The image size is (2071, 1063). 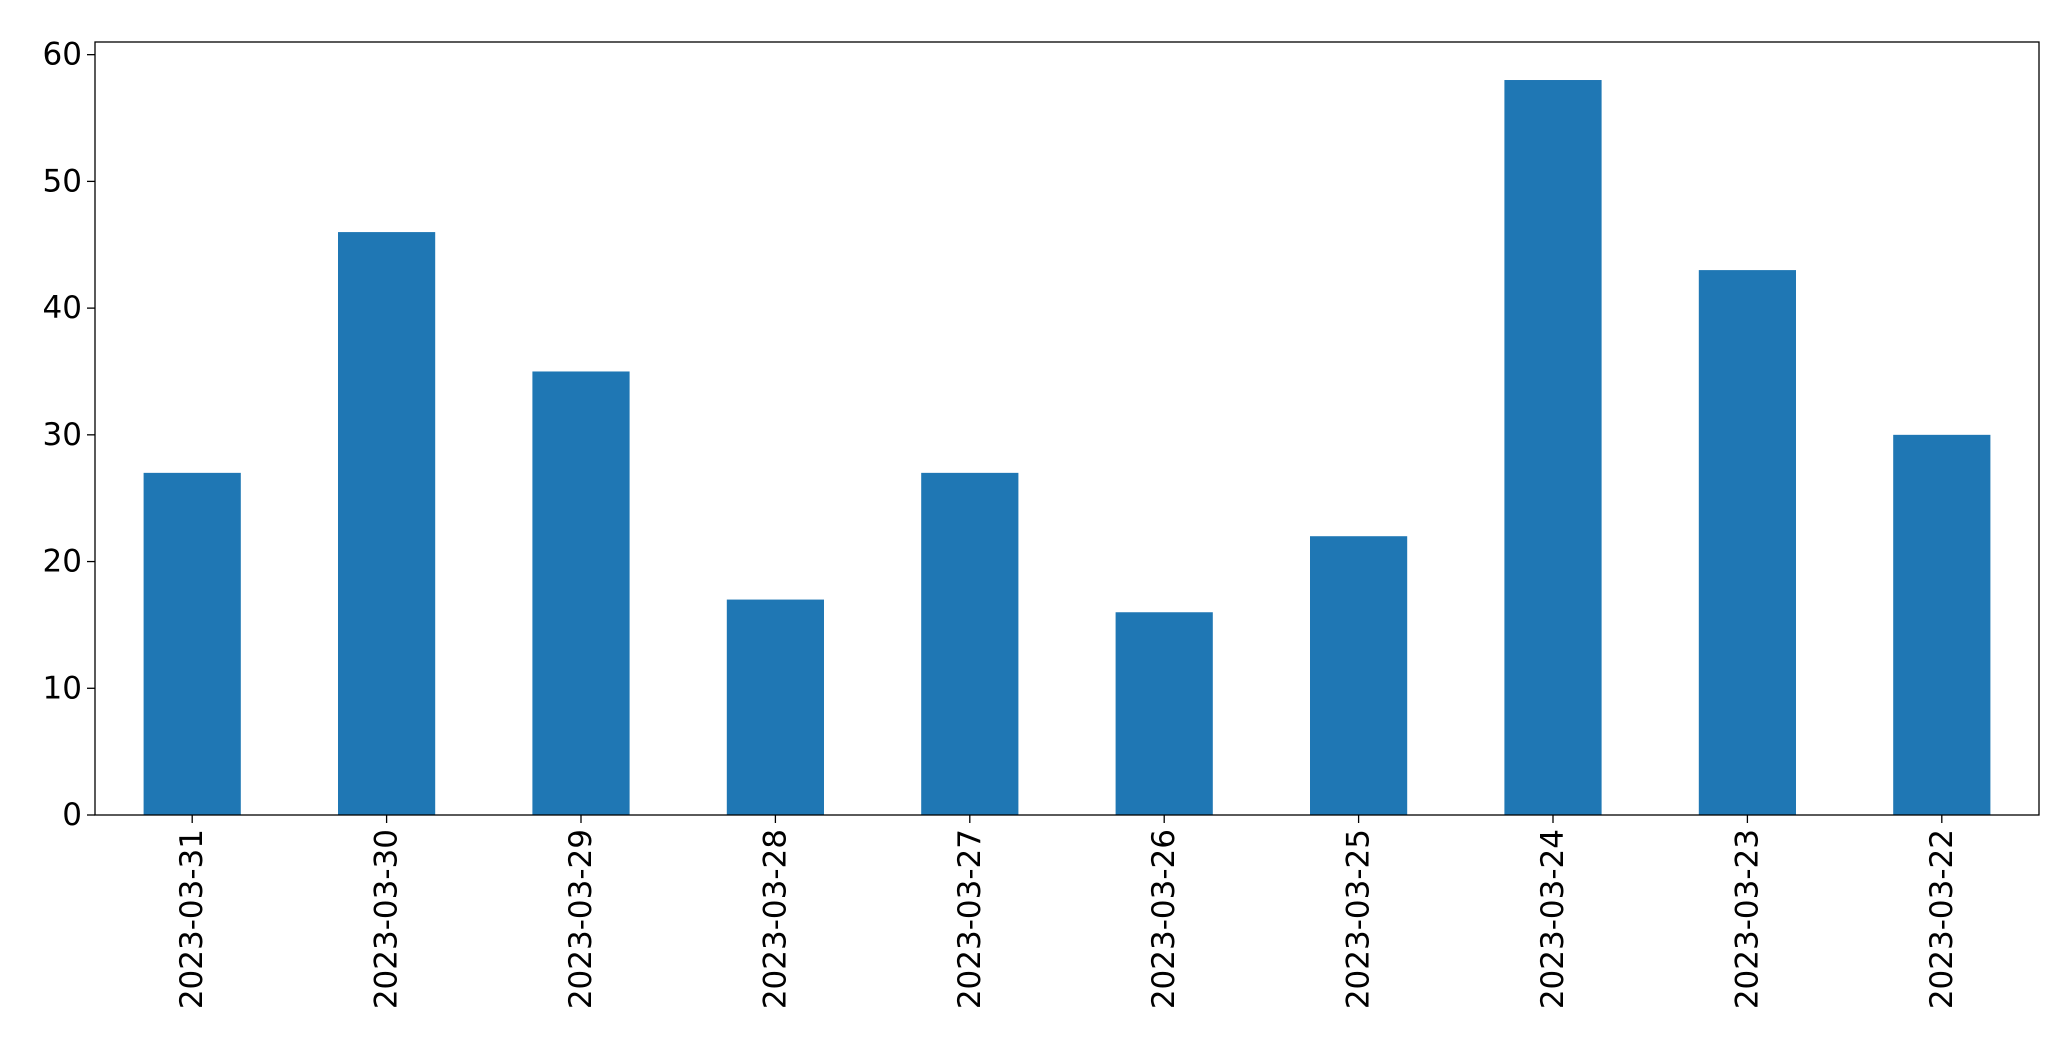 What do you see at coordinates (1942, 919) in the screenshot?
I see `x-tick-label-2023-03-22: 2023-03-22` at bounding box center [1942, 919].